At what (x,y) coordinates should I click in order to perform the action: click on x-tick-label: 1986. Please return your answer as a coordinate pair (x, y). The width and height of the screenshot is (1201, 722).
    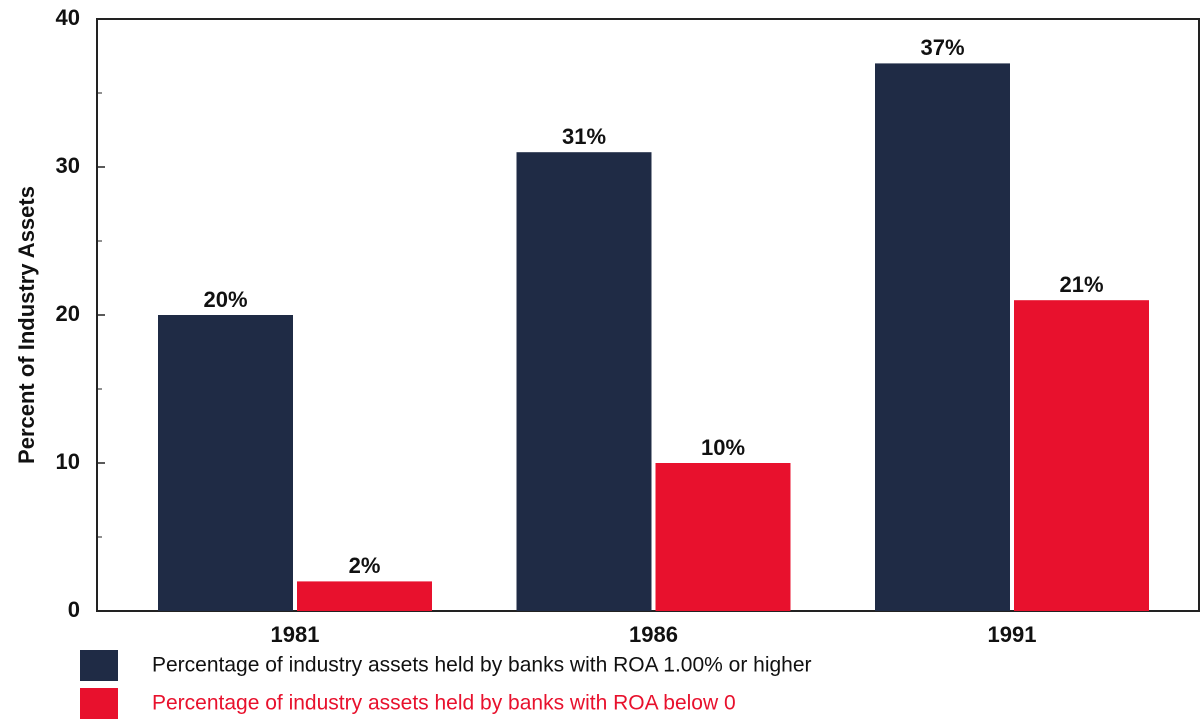
    Looking at the image, I should click on (653, 634).